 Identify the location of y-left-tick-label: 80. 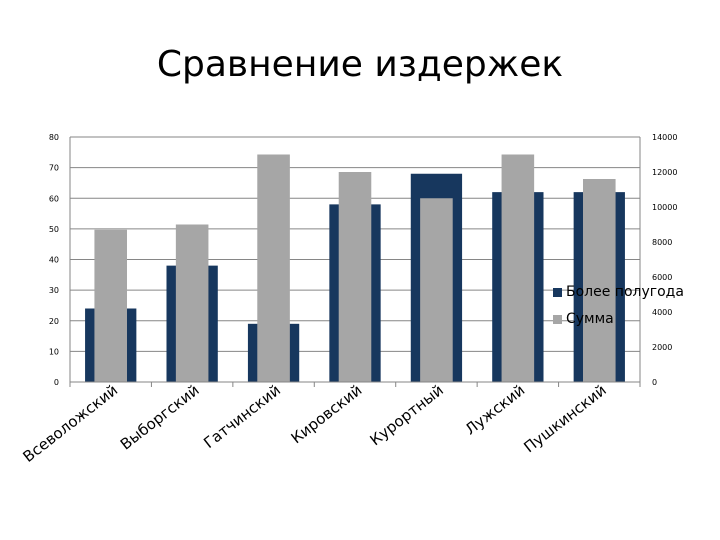
(54, 137).